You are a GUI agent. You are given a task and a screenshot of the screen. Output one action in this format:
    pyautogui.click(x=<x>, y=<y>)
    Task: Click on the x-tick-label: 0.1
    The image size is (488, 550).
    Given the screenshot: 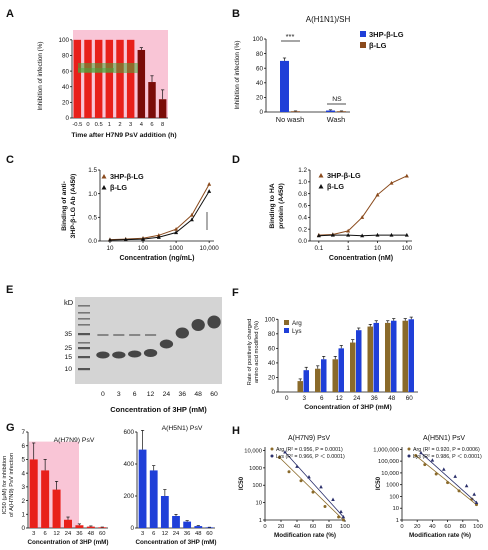 What is the action you would take?
    pyautogui.click(x=318, y=248)
    